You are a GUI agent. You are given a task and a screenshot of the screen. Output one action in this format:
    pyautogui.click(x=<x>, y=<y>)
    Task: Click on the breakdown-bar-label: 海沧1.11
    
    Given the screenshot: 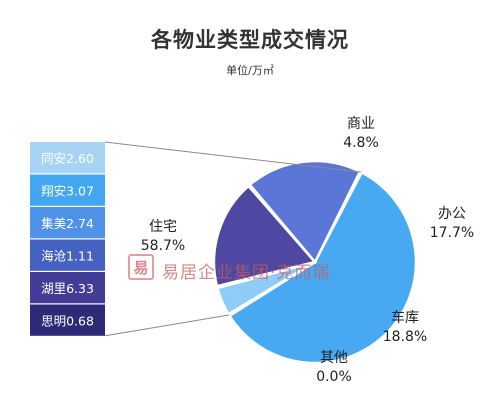 What is the action you would take?
    pyautogui.click(x=67, y=255)
    